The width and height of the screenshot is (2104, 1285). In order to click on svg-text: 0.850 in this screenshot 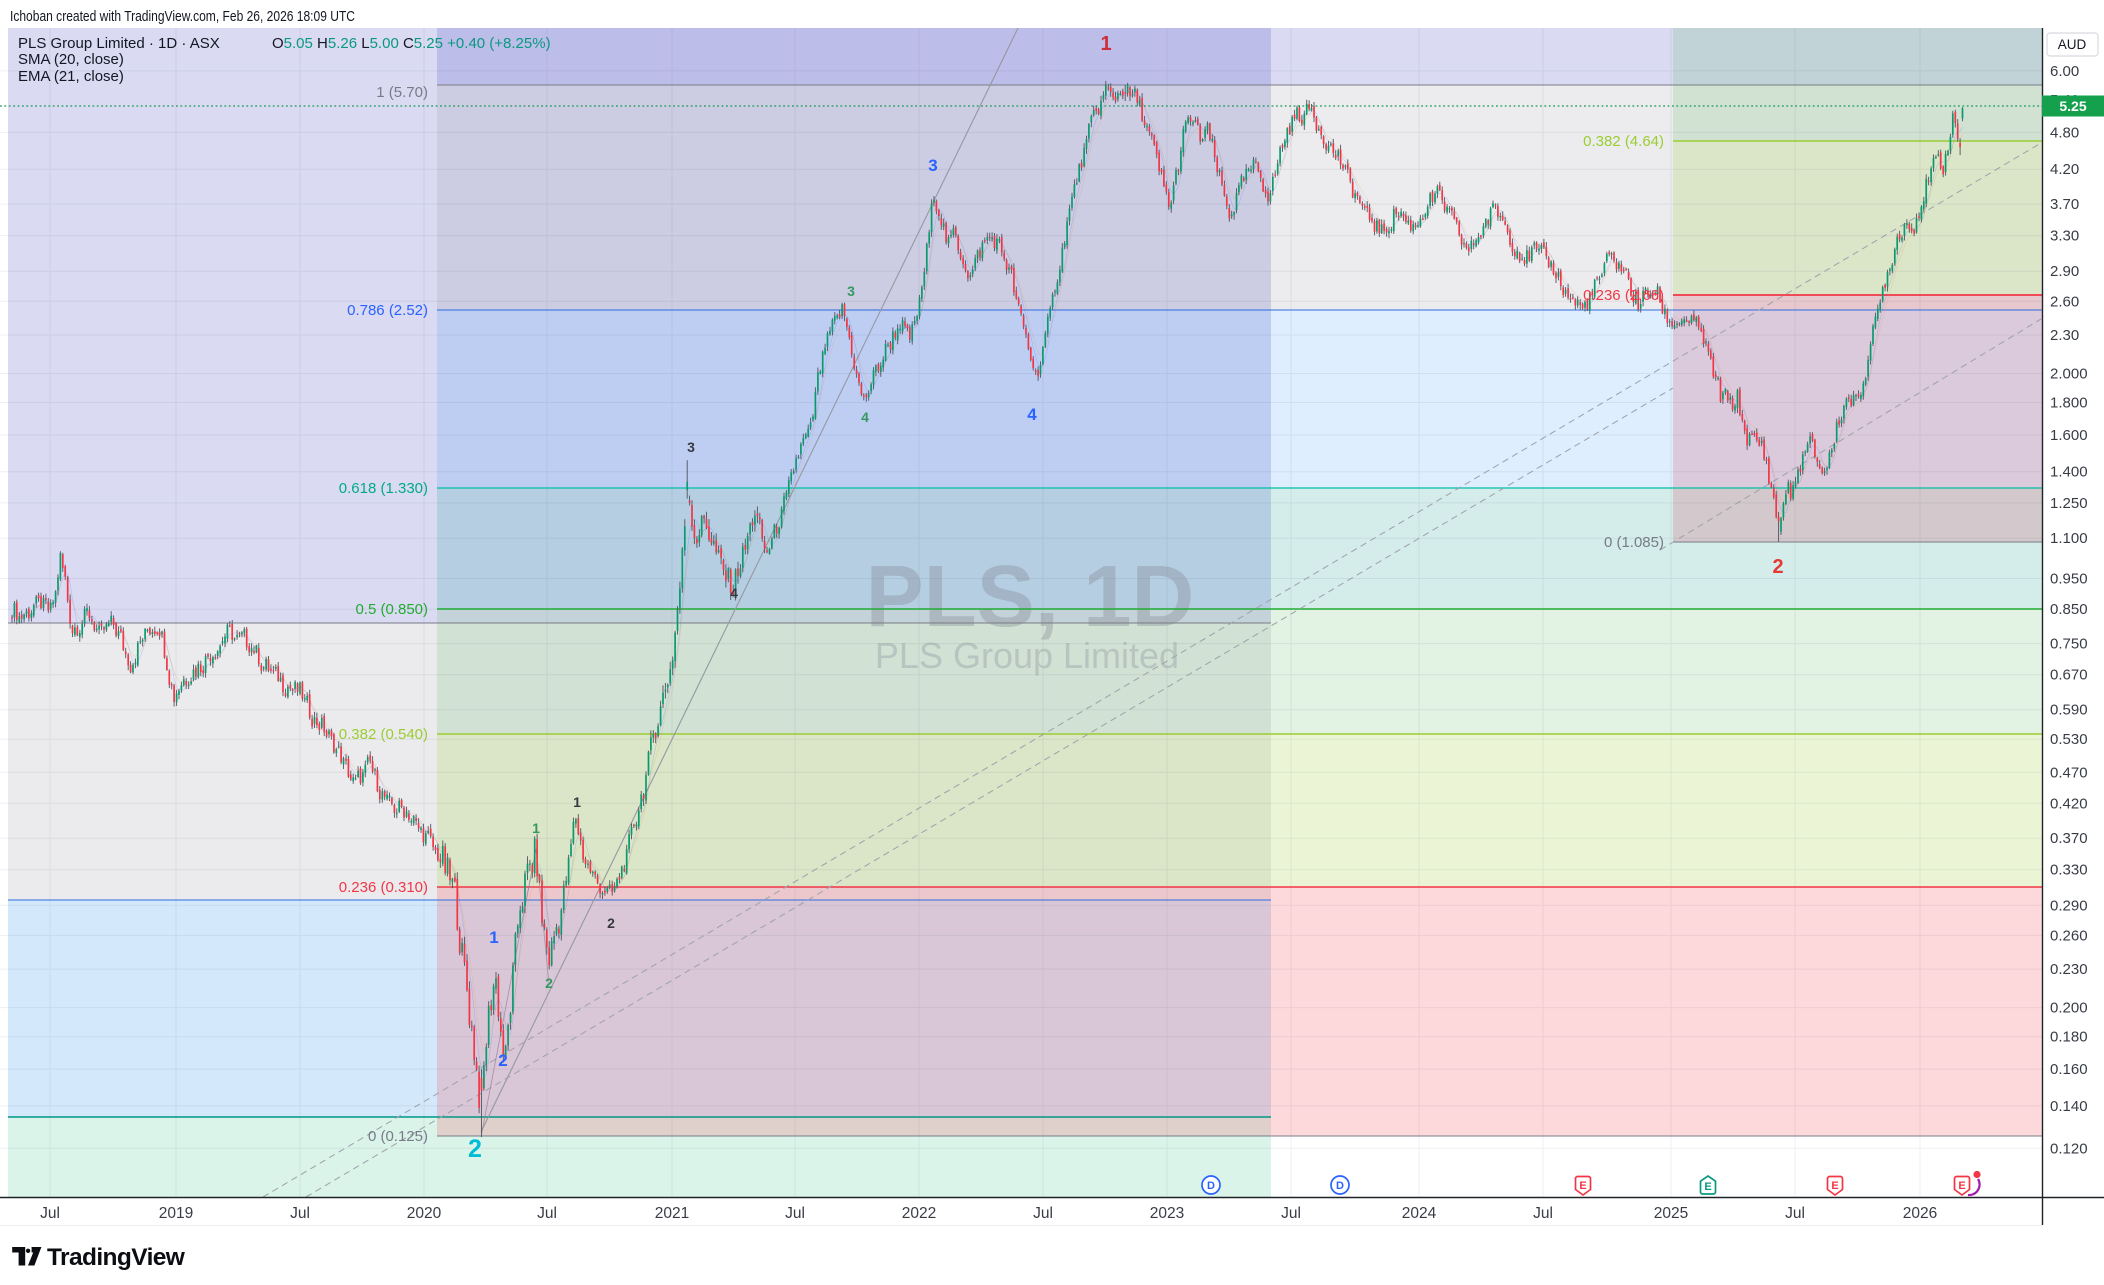, I will do `click(2069, 609)`.